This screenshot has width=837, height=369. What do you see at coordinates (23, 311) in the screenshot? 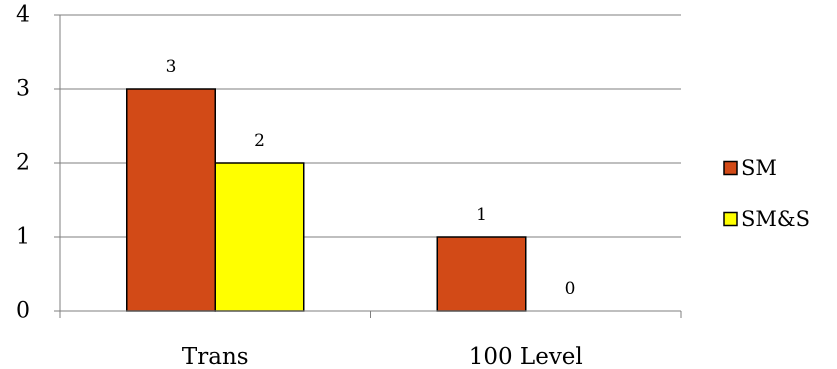
I see `y-tick-label: 0` at bounding box center [23, 311].